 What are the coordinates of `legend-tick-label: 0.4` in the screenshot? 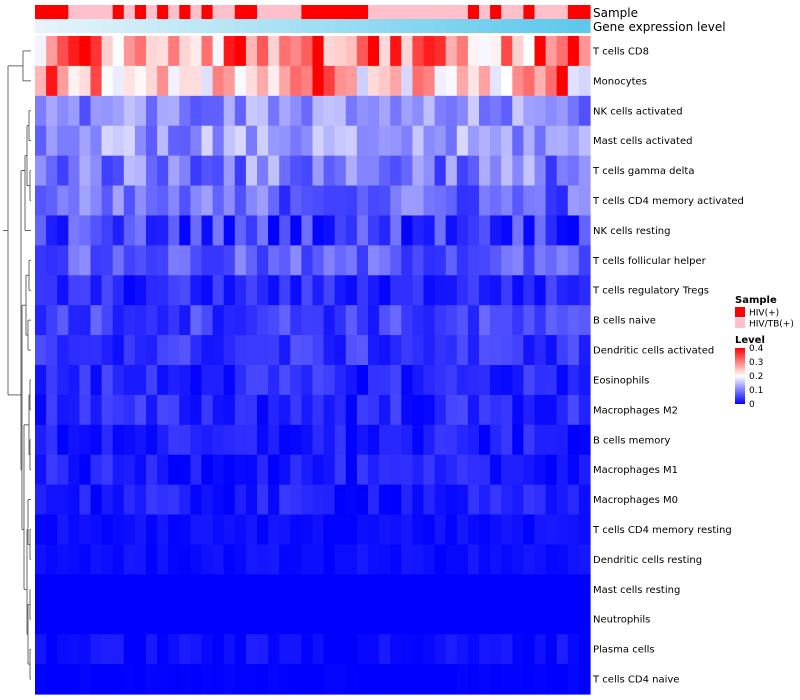 It's located at (756, 349).